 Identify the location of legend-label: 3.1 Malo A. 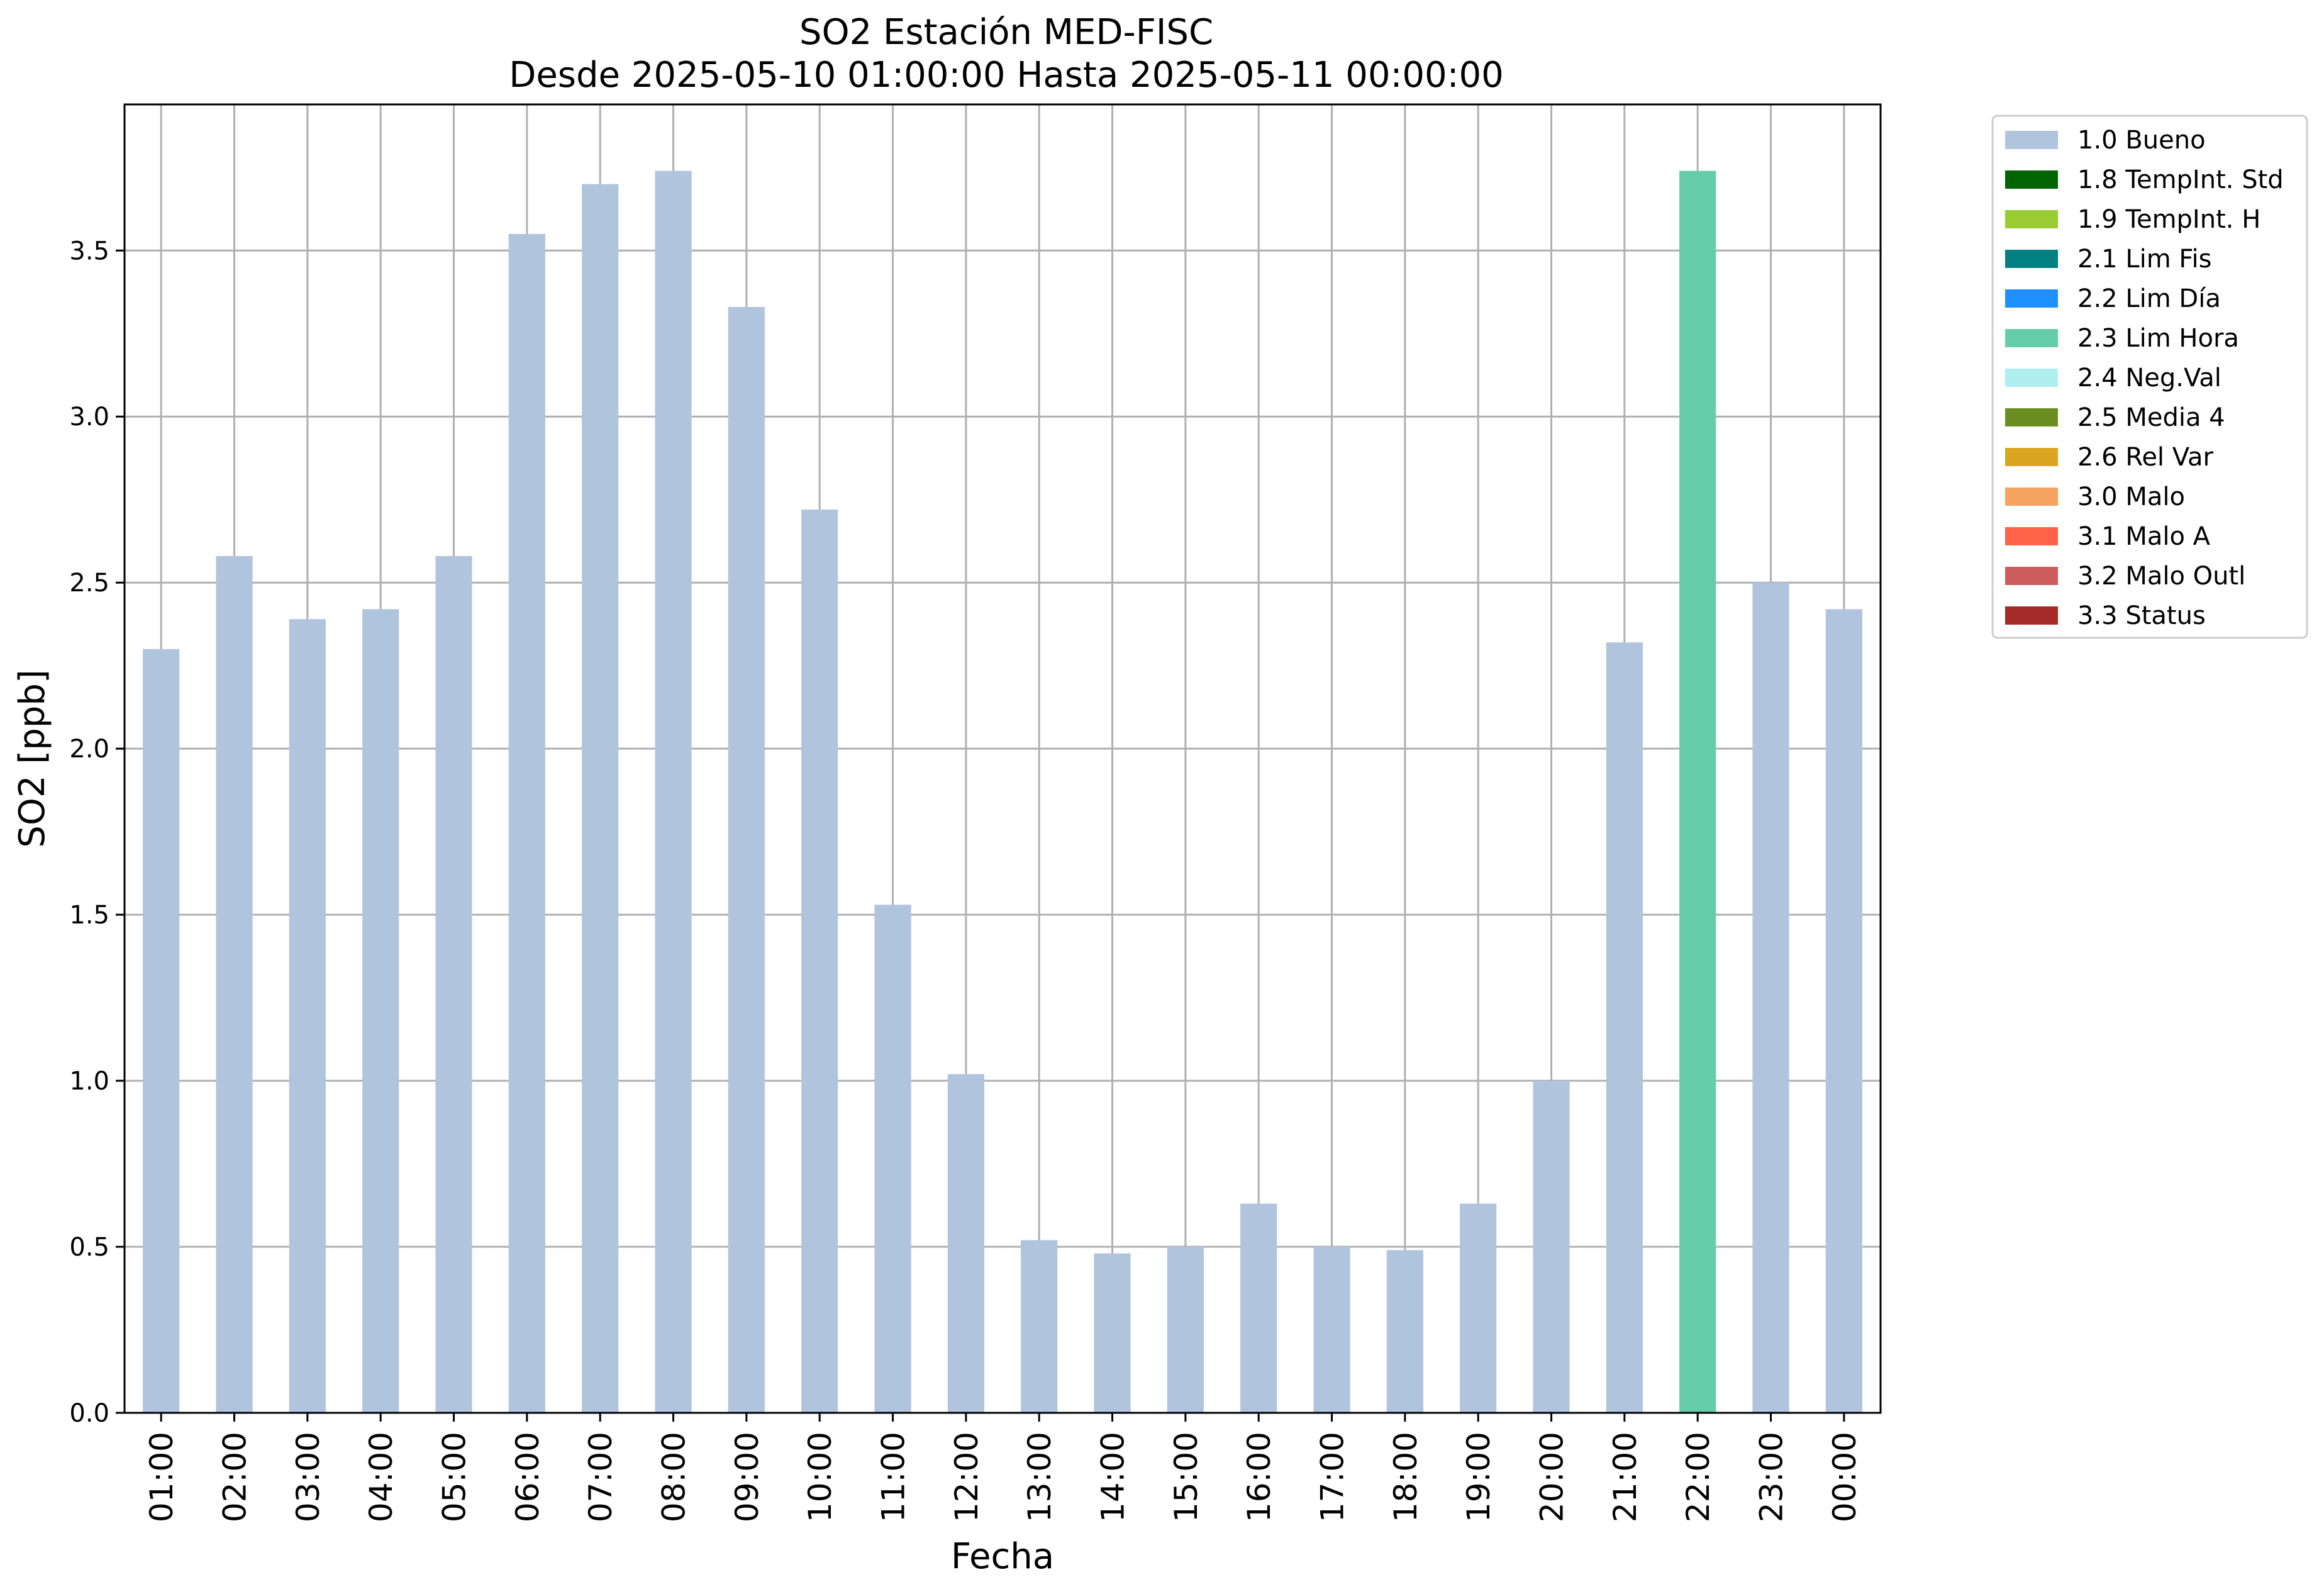
(2144, 536).